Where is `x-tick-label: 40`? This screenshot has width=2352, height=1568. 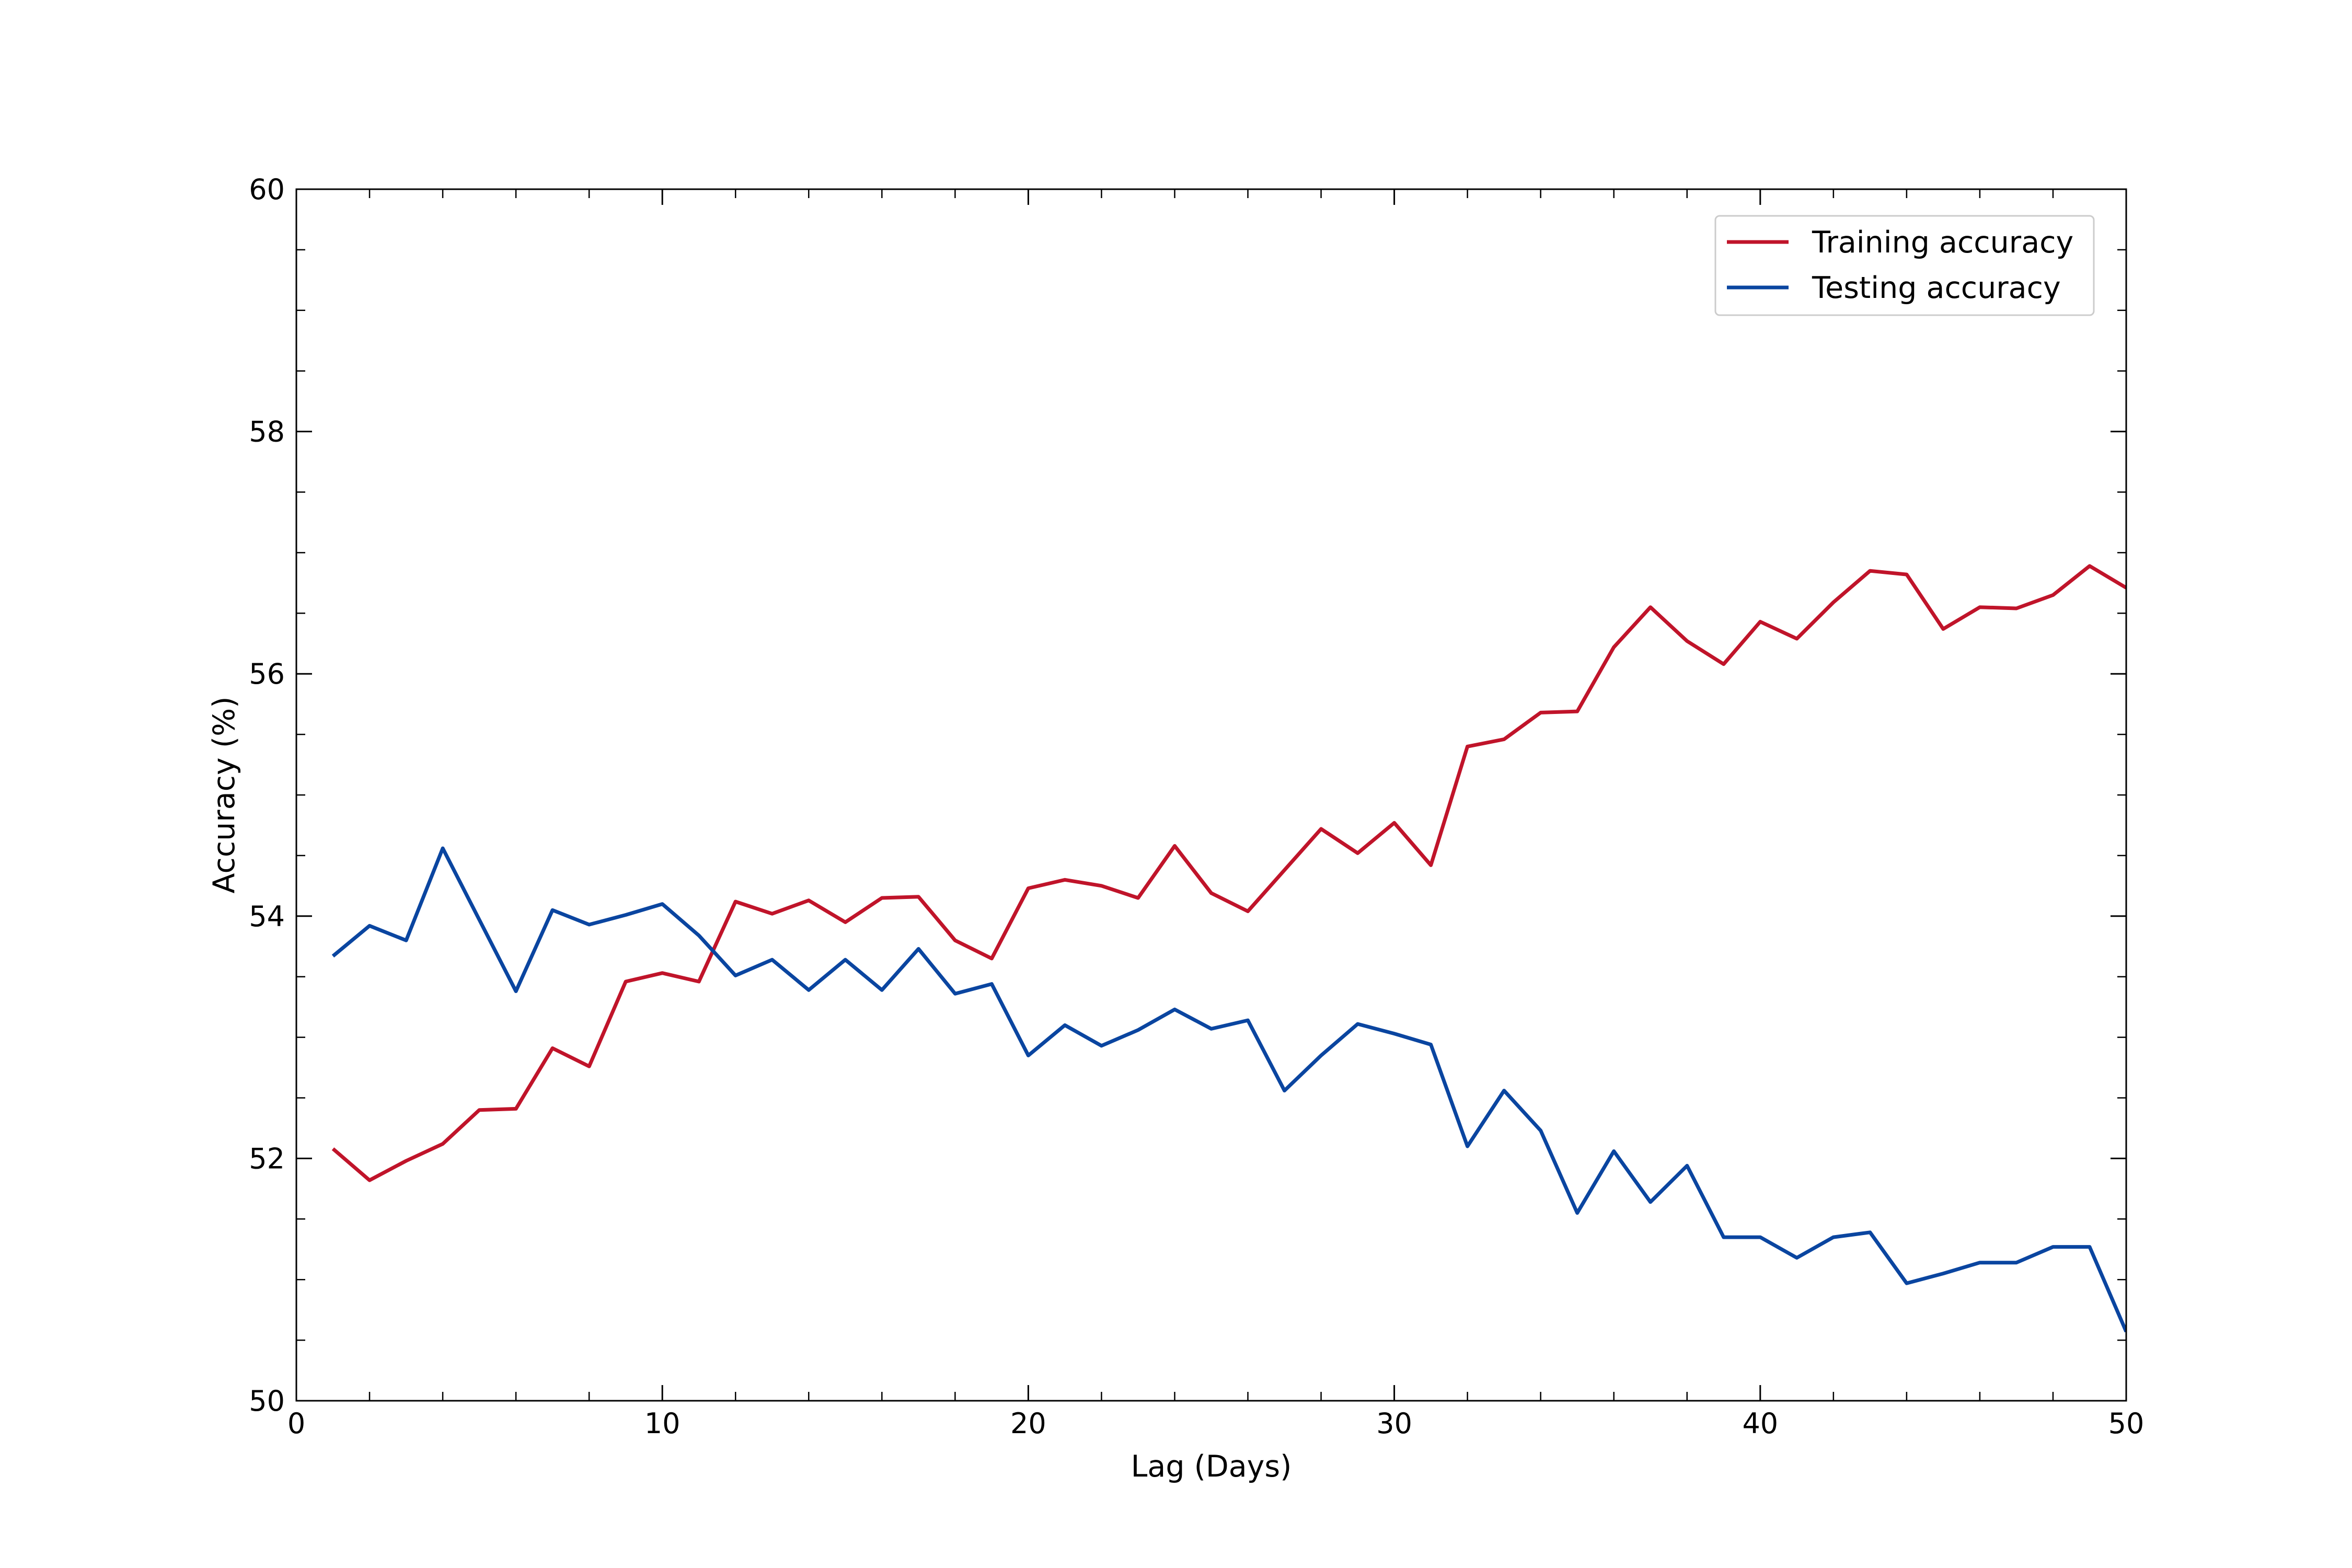
x-tick-label: 40 is located at coordinates (1760, 1423).